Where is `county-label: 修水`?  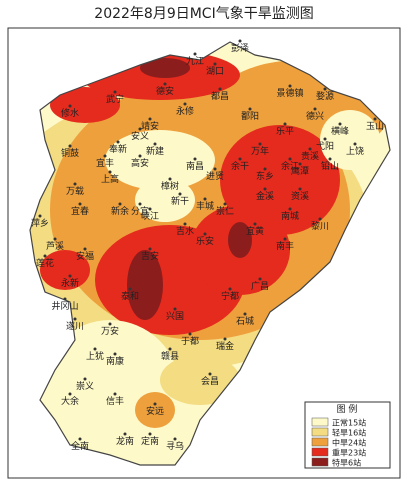
county-label: 修水 is located at coordinates (70, 113).